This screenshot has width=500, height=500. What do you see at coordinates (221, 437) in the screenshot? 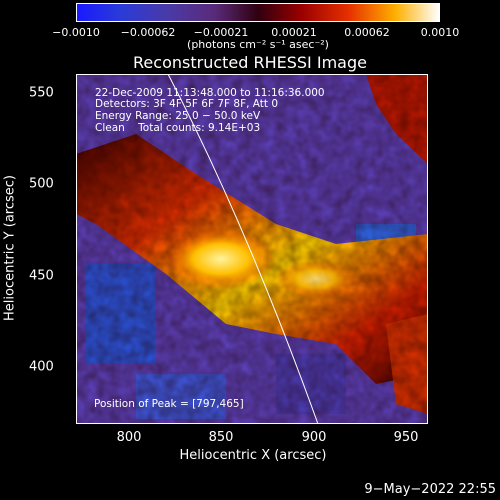
I see `x-tick-label: 850` at bounding box center [221, 437].